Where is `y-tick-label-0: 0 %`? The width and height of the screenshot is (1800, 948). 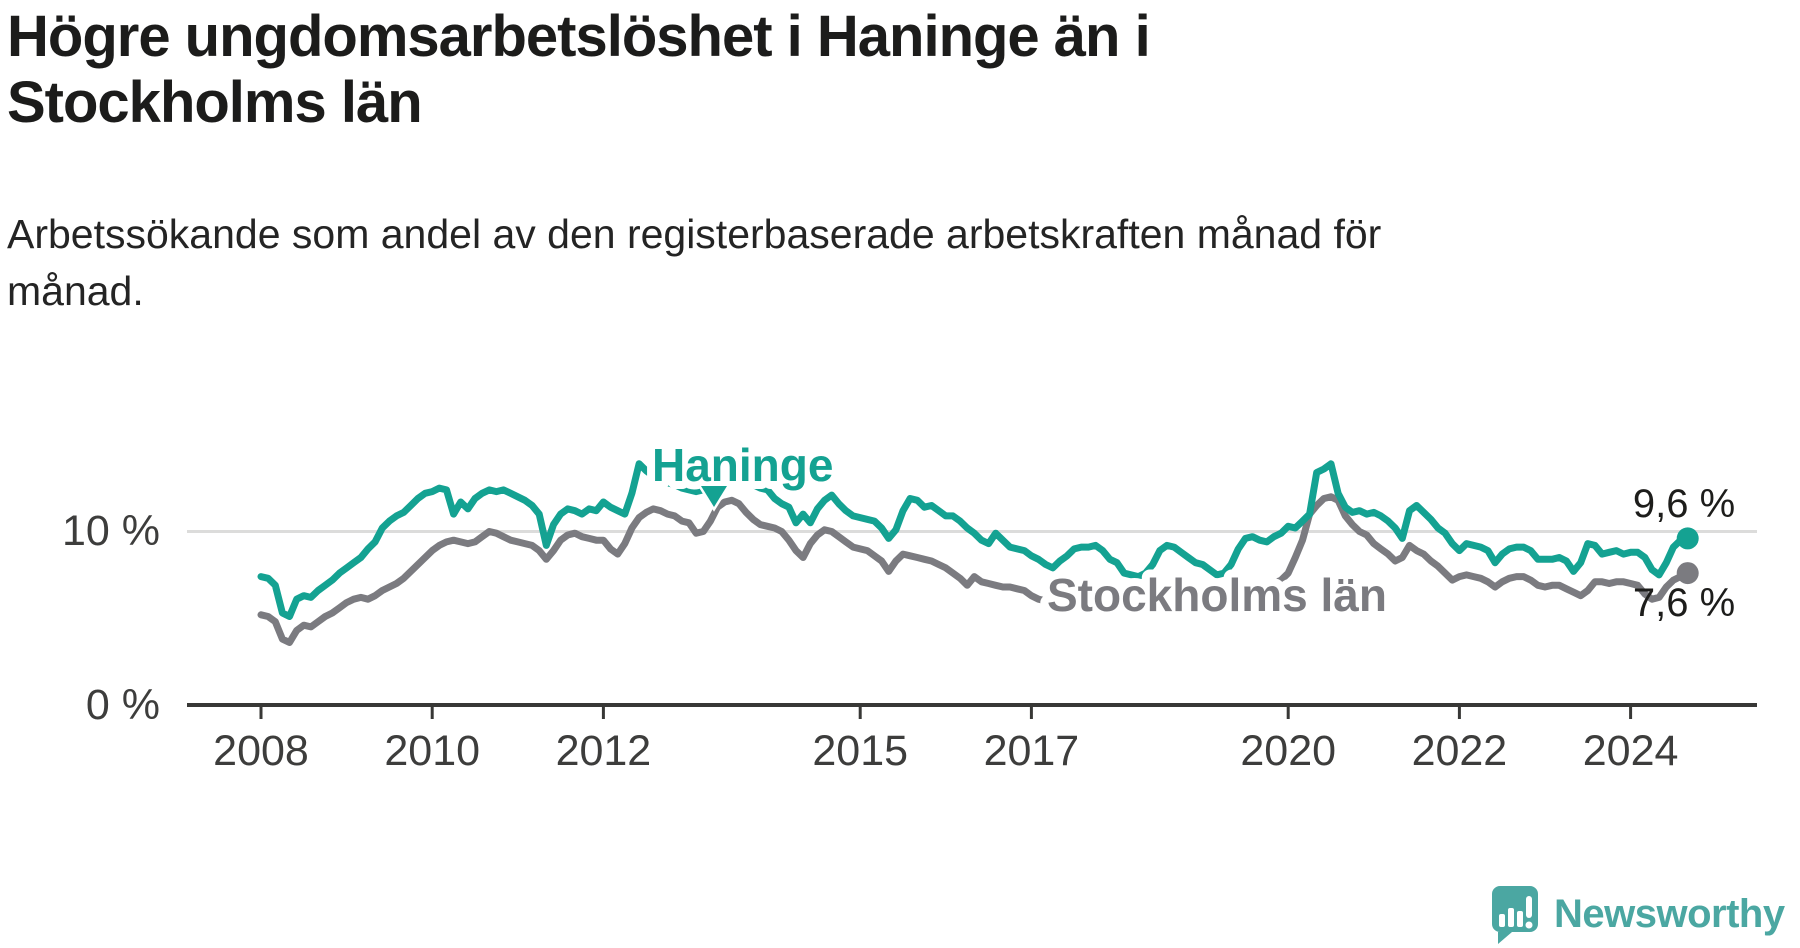 y-tick-label-0: 0 % is located at coordinates (123, 705).